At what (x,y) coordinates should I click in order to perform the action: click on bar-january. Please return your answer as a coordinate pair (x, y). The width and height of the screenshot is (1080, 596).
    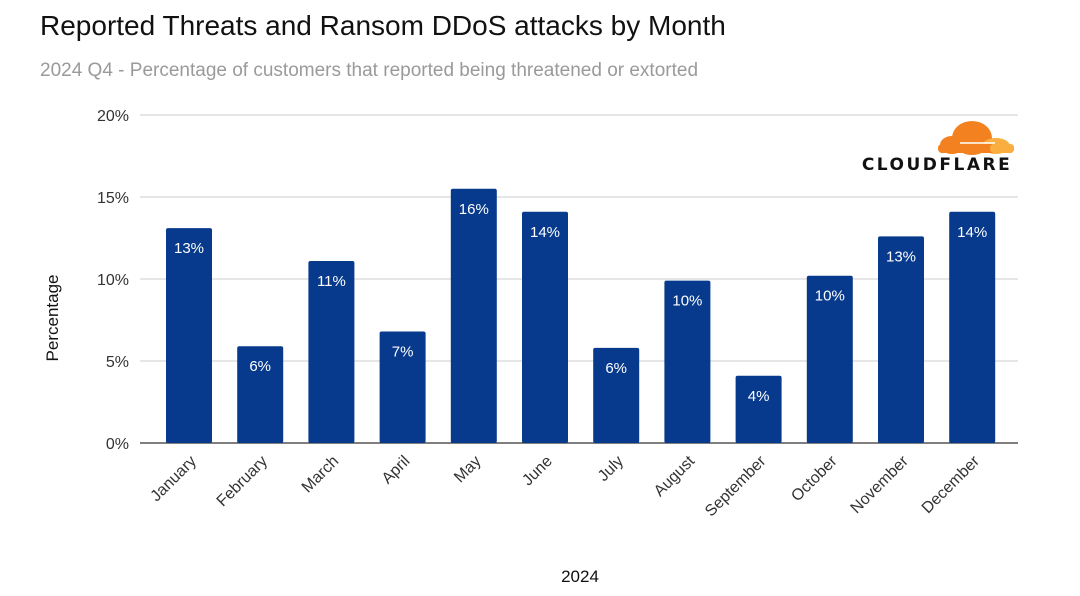
    Looking at the image, I should click on (189, 335).